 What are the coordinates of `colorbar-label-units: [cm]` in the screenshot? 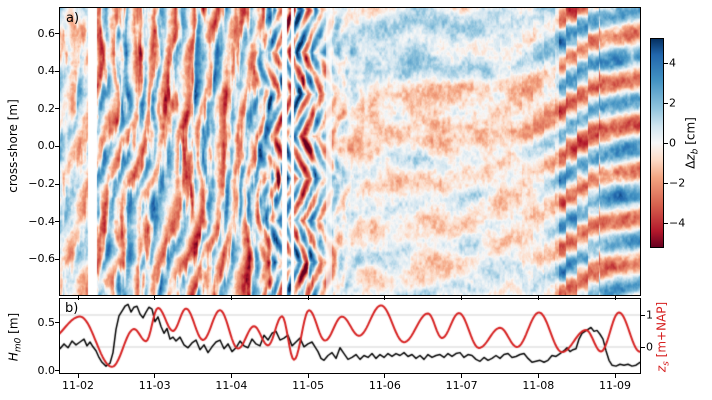 It's located at (690, 133).